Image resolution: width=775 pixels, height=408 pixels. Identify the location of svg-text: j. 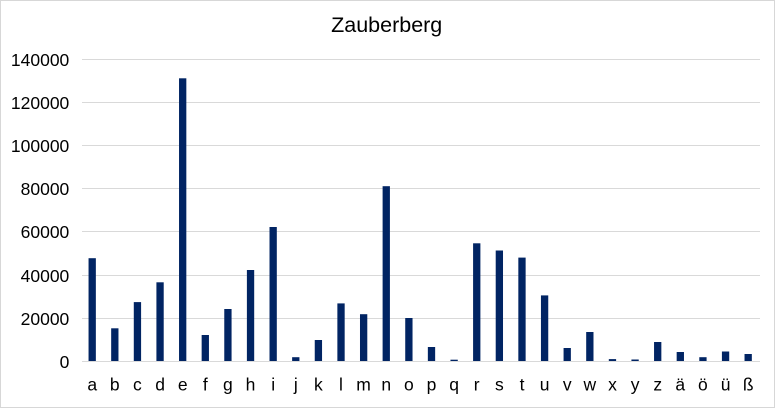
(295, 385).